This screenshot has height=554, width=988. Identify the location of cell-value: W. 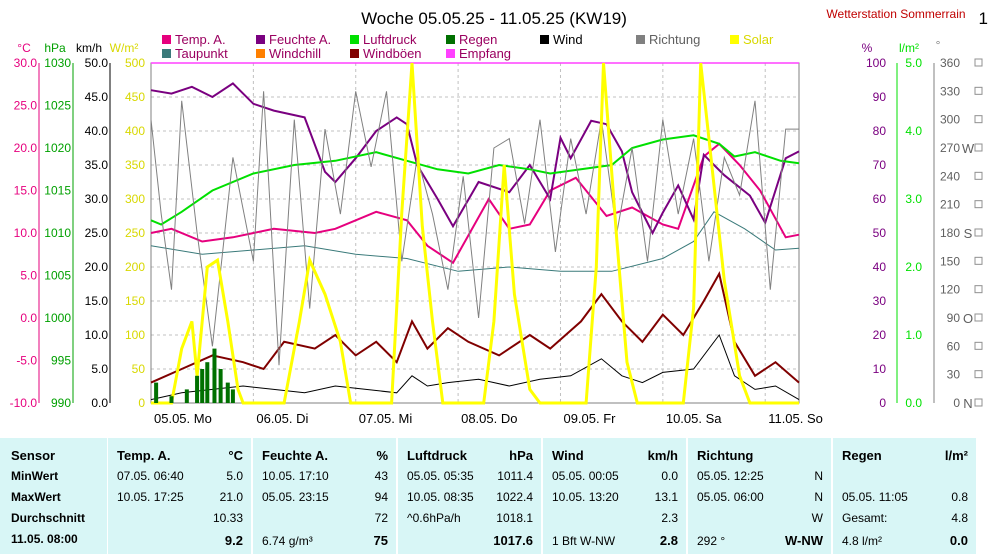
(817, 518).